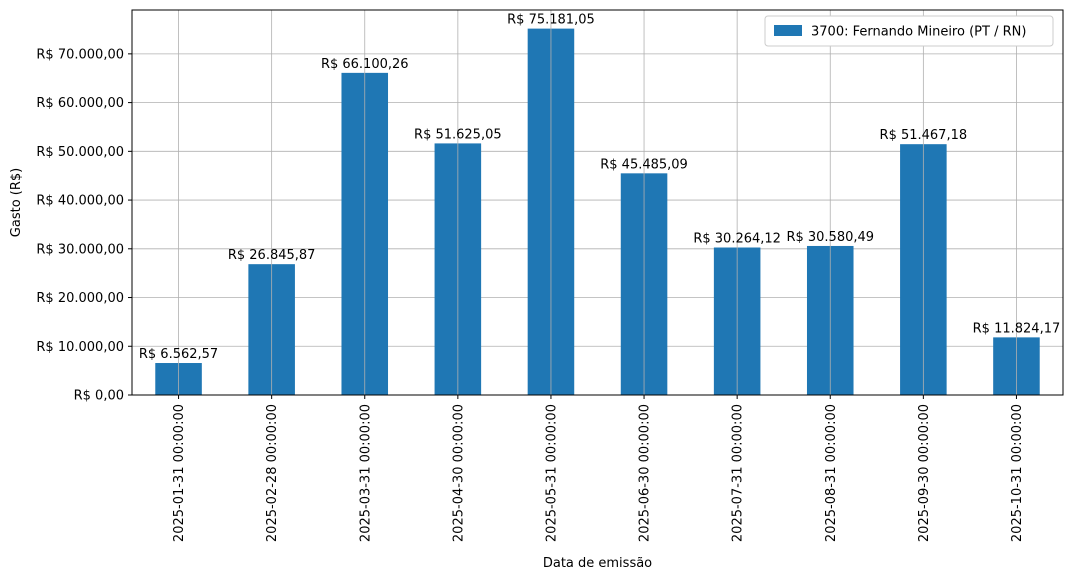  I want to click on x-tick-label: 2025-05-31 00:00:00, so click(551, 473).